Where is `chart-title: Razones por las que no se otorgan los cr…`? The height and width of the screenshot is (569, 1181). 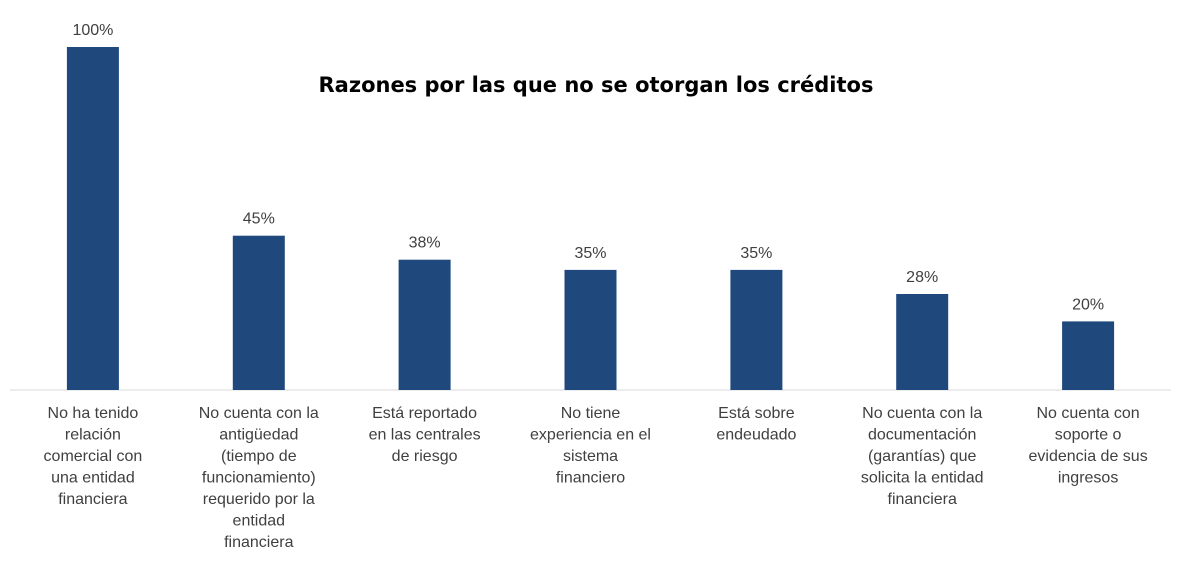
chart-title: Razones por las que no se otorgan los cr… is located at coordinates (596, 85).